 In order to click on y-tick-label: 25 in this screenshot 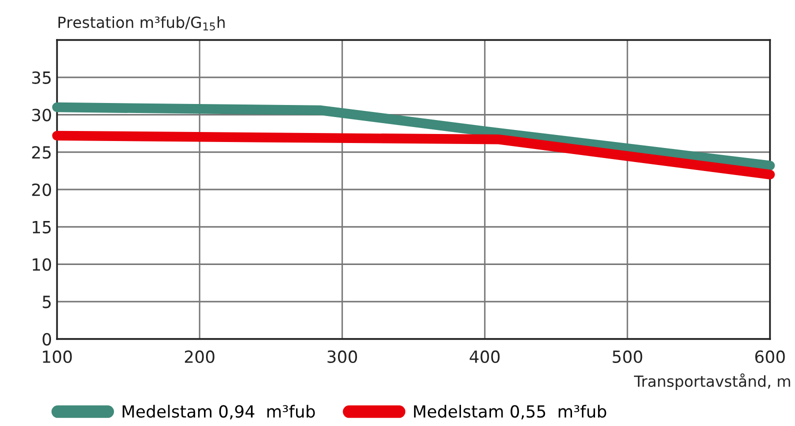, I will do `click(41, 152)`.